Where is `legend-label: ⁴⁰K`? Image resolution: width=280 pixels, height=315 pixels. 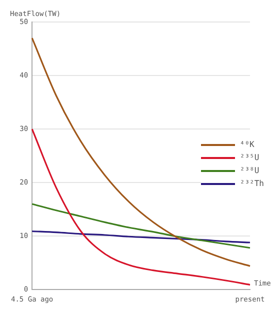
legend-label: ⁴⁰K is located at coordinates (247, 144).